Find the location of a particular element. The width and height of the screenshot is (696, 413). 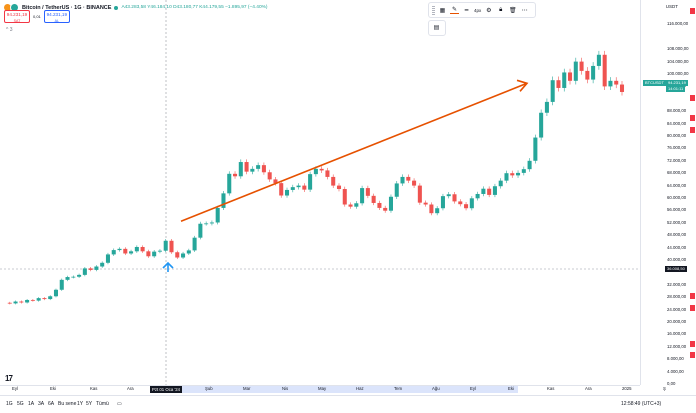

sell-button: 94.231,19 SAT is located at coordinates (17, 16).